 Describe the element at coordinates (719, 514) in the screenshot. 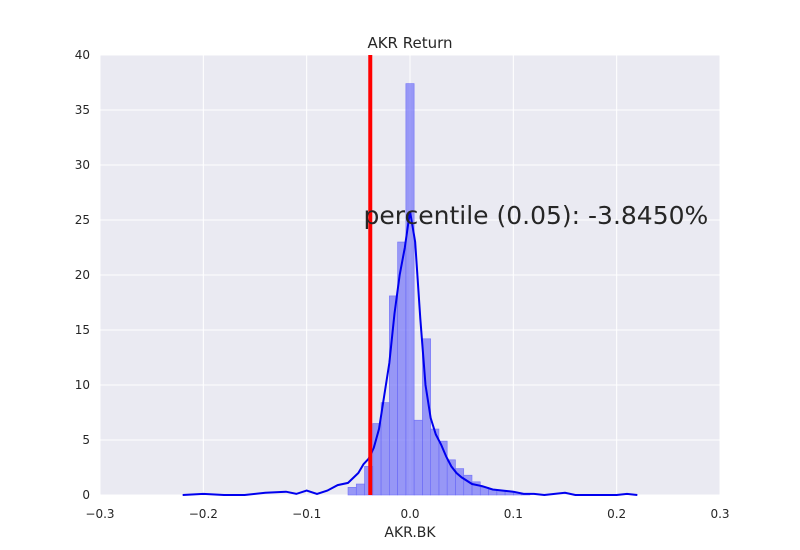

I see `x-tick-label: 0.3` at that location.